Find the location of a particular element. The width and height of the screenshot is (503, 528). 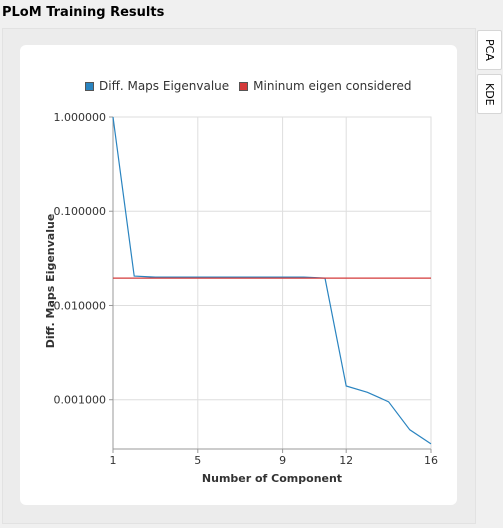

tab-pca-label: PCA is located at coordinates (489, 50).